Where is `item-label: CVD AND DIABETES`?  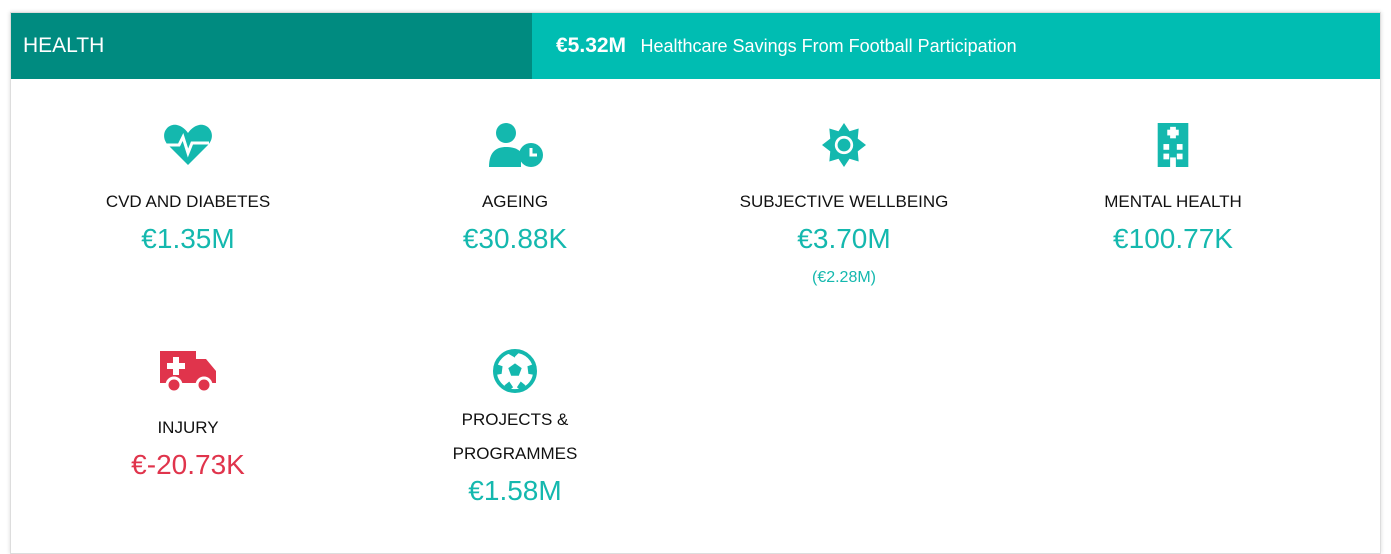 item-label: CVD AND DIABETES is located at coordinates (188, 201).